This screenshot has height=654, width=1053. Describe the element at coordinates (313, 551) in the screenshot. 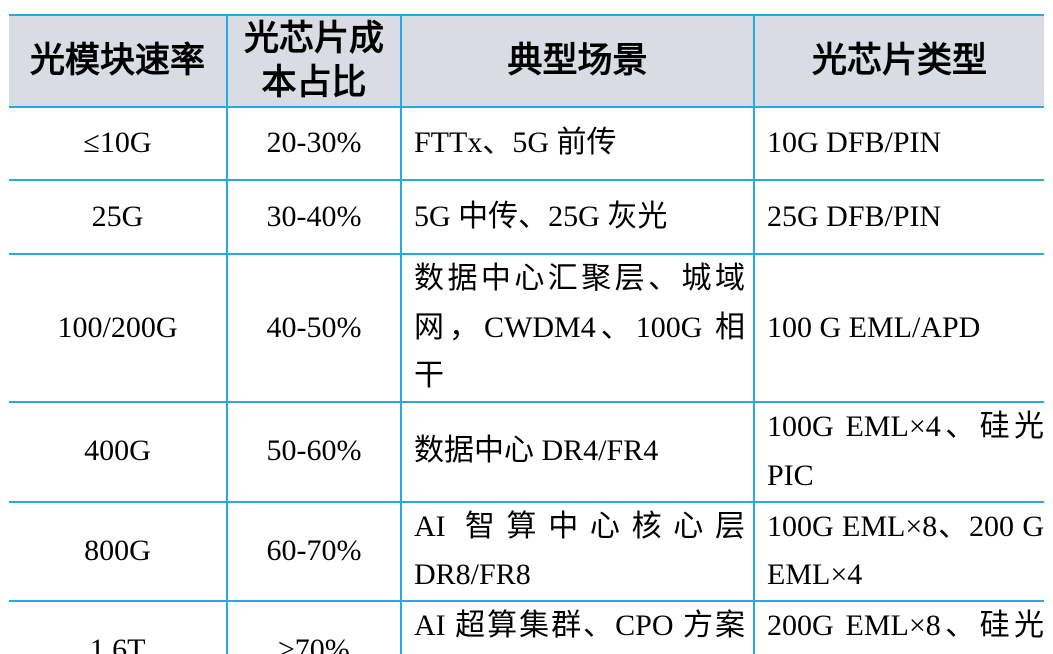

I see `cell-chip-cost-share: 60-70%` at that location.